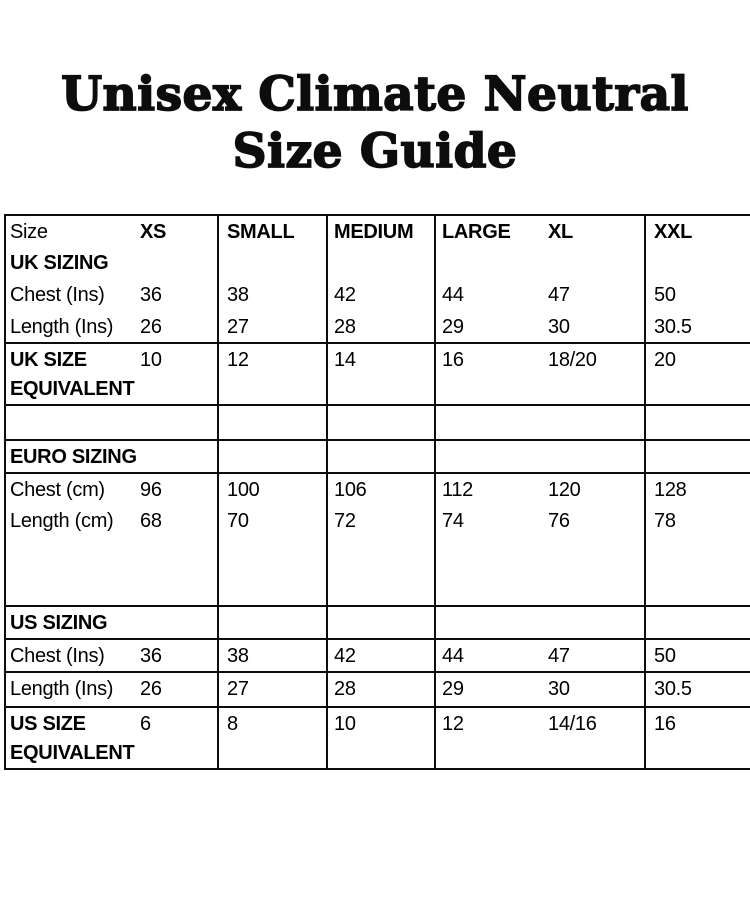 The image size is (750, 905). Describe the element at coordinates (381, 738) in the screenshot. I see `cell-medium: 10` at that location.